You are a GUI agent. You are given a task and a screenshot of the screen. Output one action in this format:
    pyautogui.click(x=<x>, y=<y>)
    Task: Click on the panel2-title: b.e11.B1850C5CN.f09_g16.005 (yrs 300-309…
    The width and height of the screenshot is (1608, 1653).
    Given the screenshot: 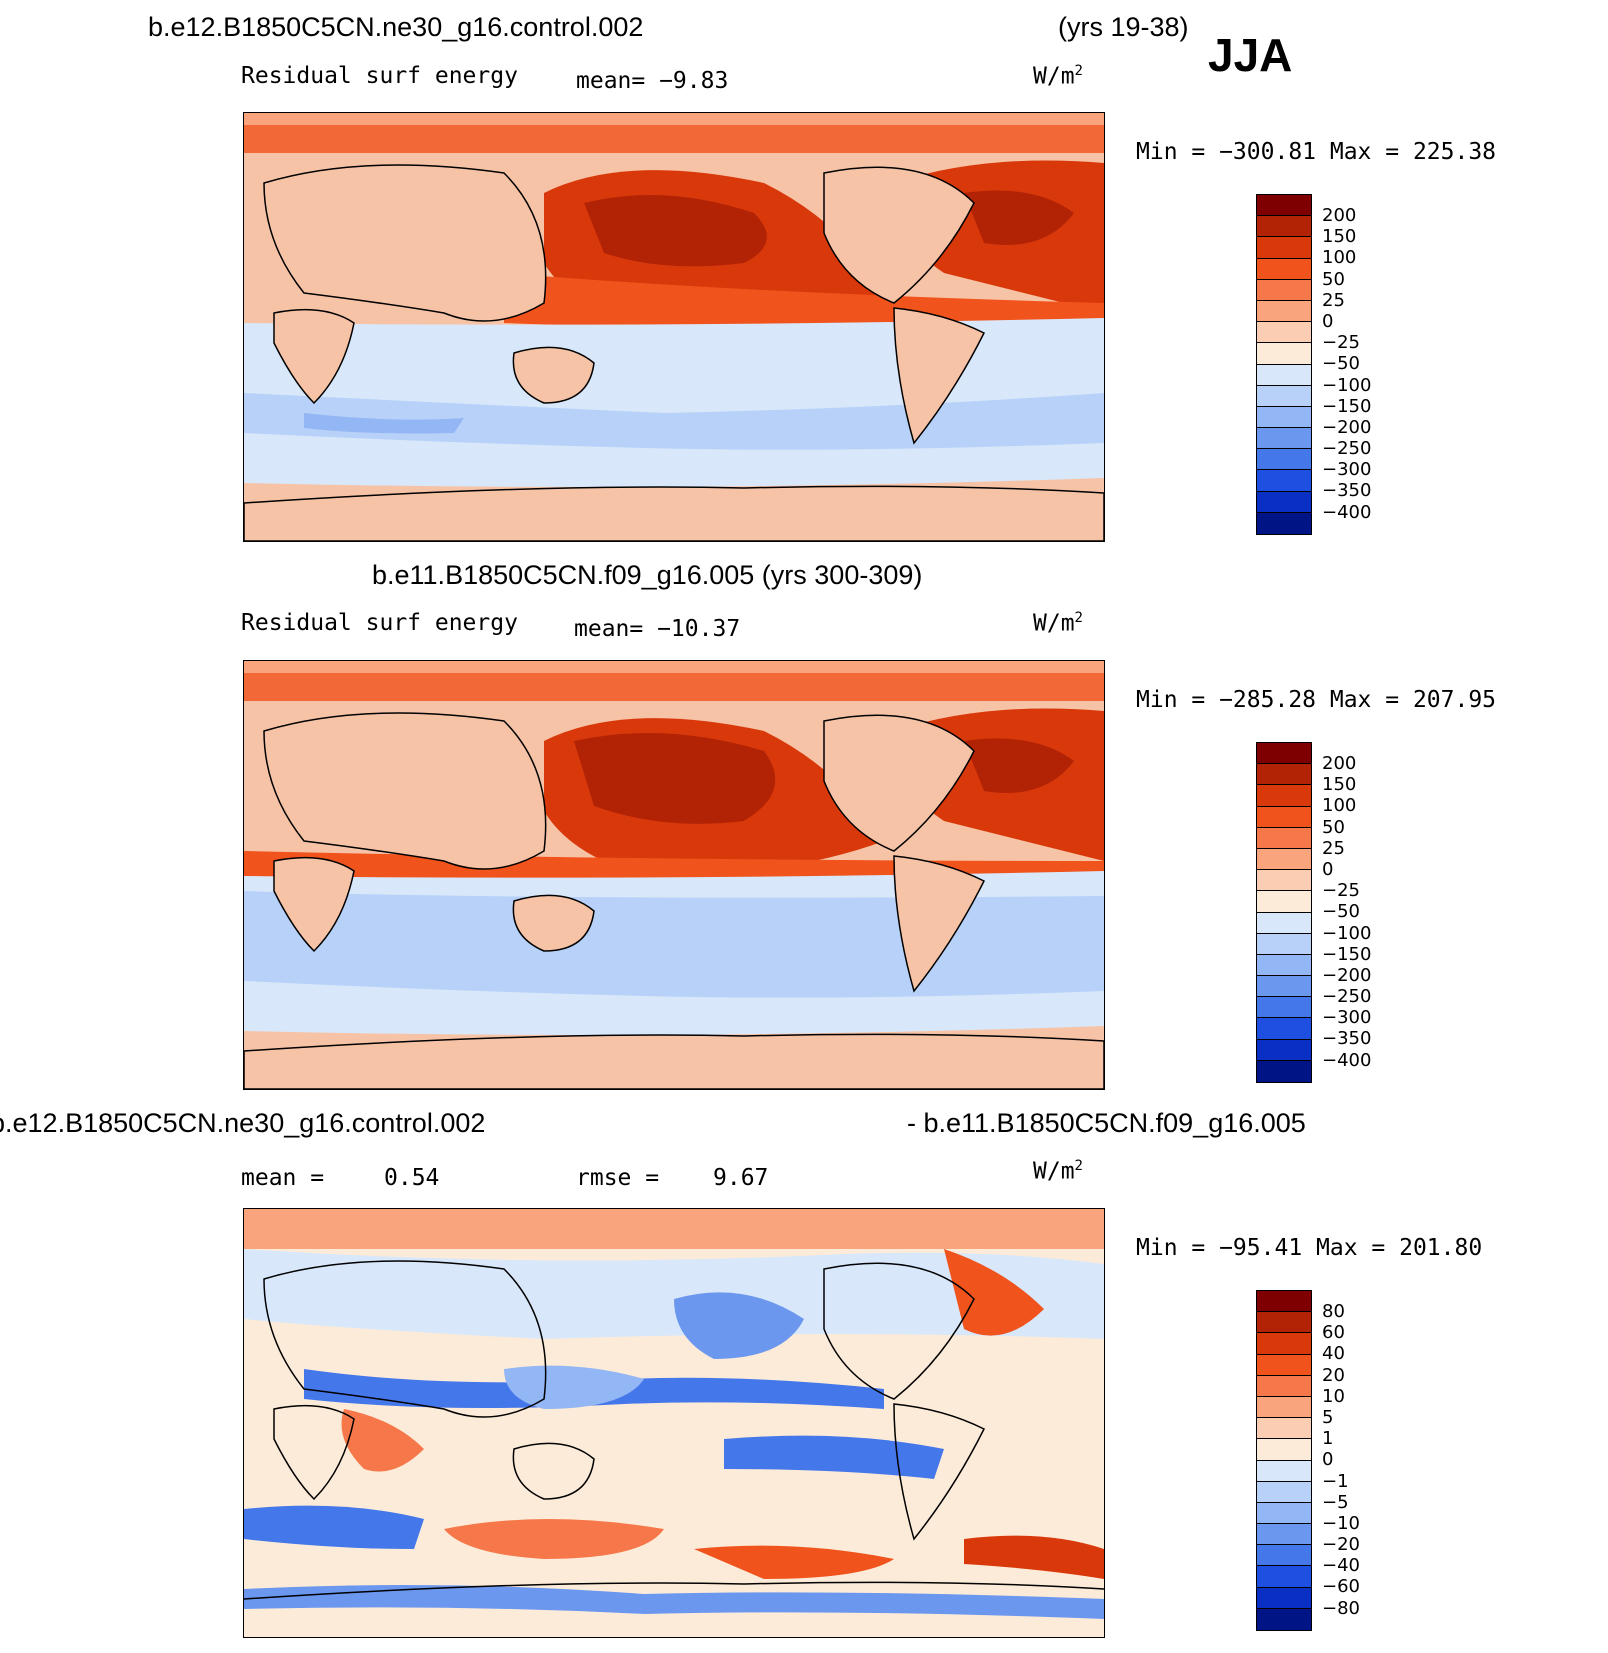 What is the action you would take?
    pyautogui.click(x=647, y=575)
    